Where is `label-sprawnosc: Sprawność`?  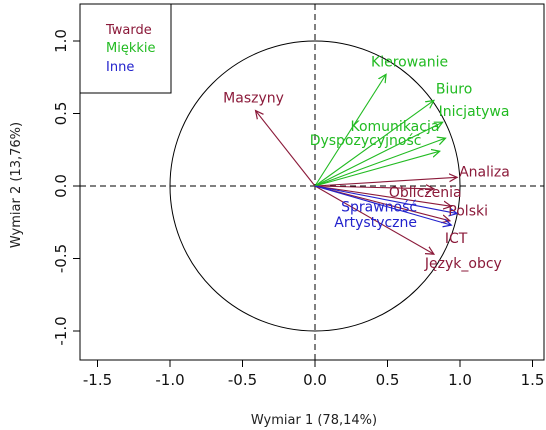
label-sprawnosc: Sprawność is located at coordinates (379, 208).